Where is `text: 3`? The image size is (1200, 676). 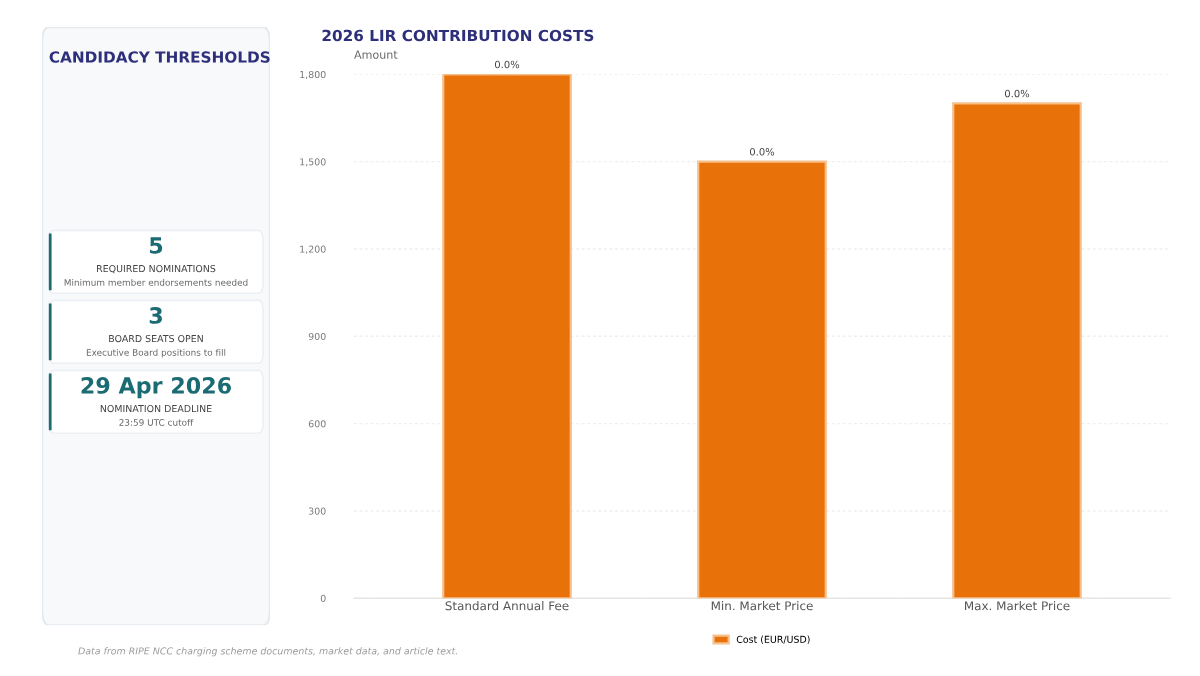
text: 3 is located at coordinates (155, 315).